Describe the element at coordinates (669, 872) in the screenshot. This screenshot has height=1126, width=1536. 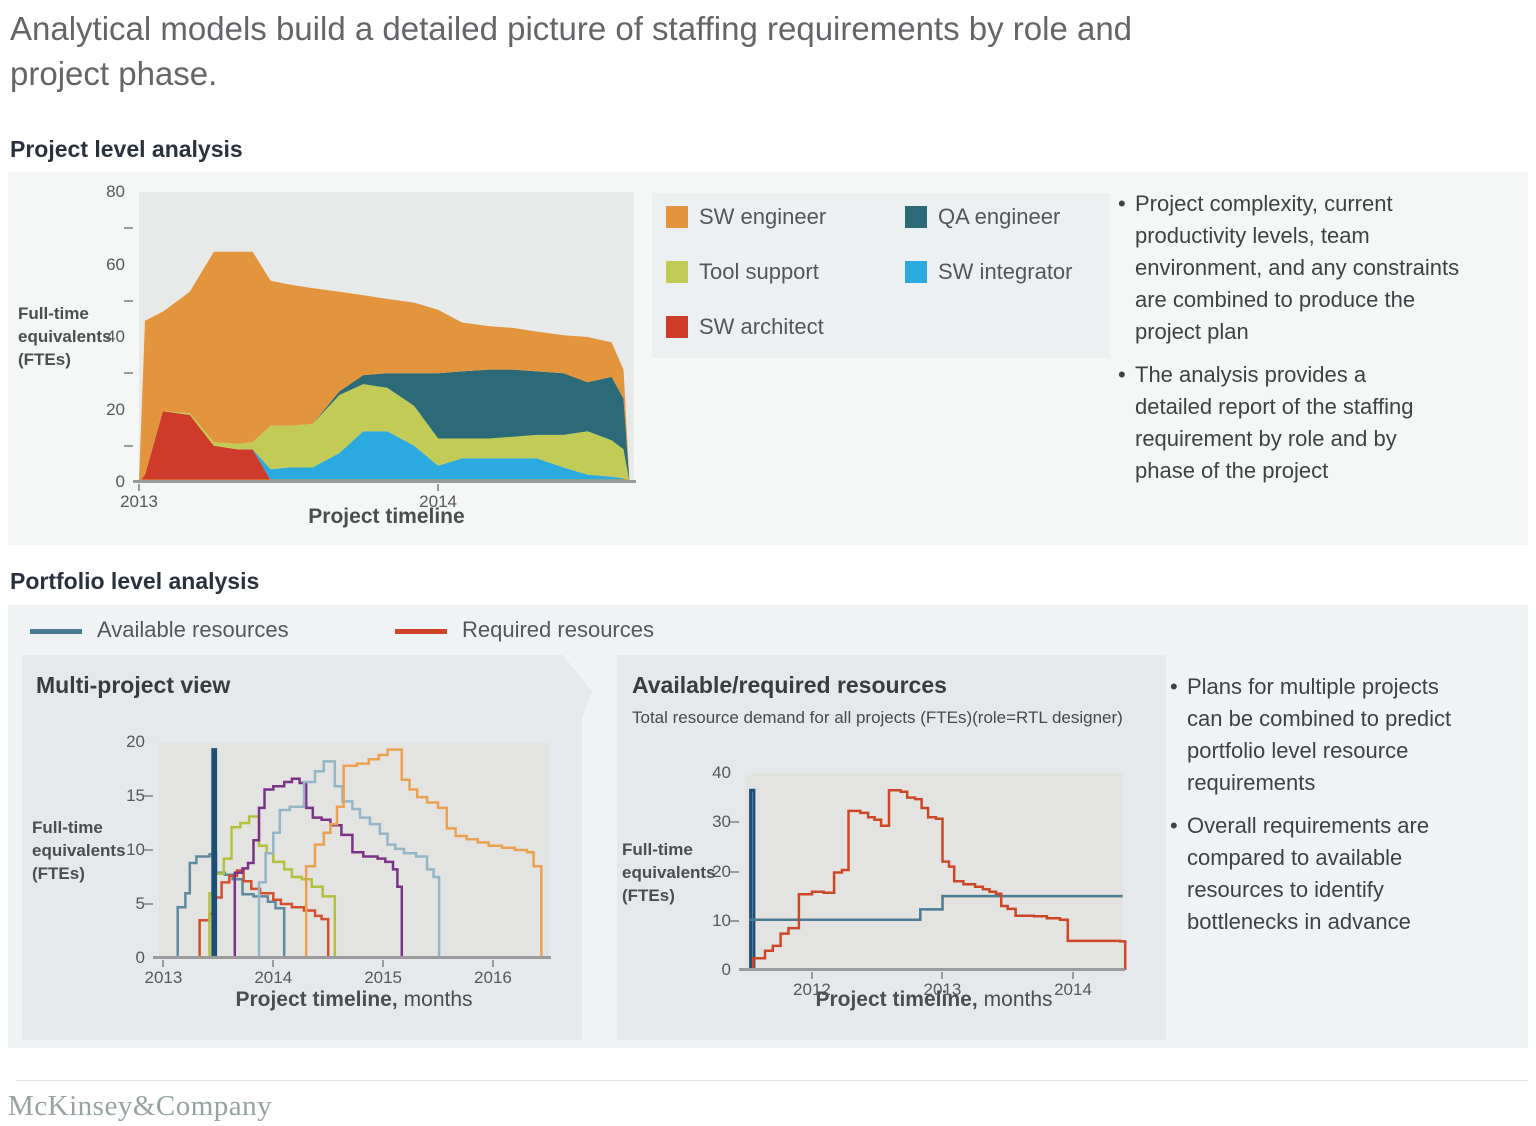
I see `available-required-ylabel: Full-time equivalents (FTEs)` at that location.